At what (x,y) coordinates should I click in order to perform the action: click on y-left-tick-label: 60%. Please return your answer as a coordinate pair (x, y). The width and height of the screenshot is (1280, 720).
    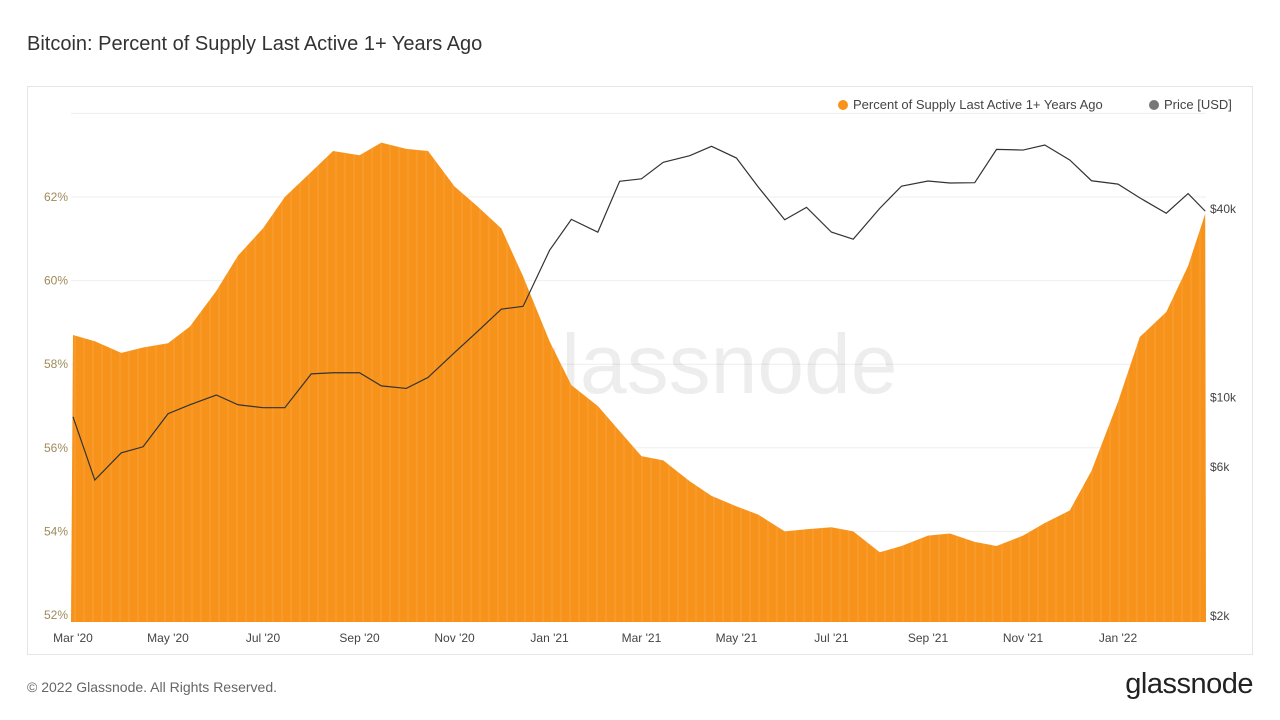
    Looking at the image, I should click on (56, 281).